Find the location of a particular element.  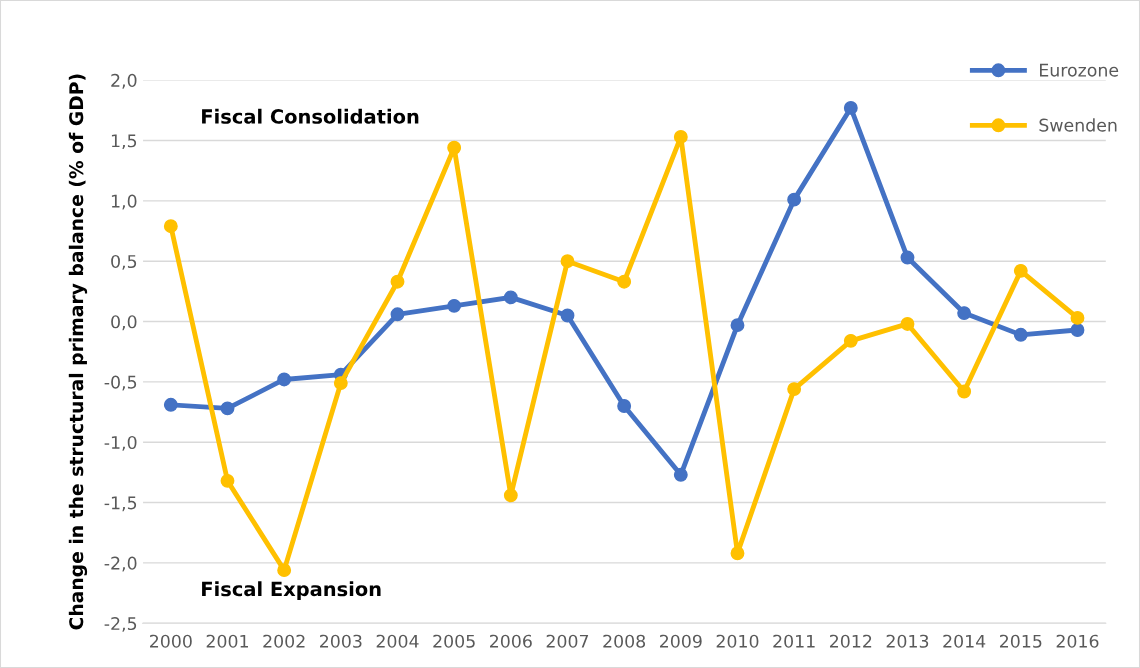

x-tick-label: 2000 is located at coordinates (171, 641).